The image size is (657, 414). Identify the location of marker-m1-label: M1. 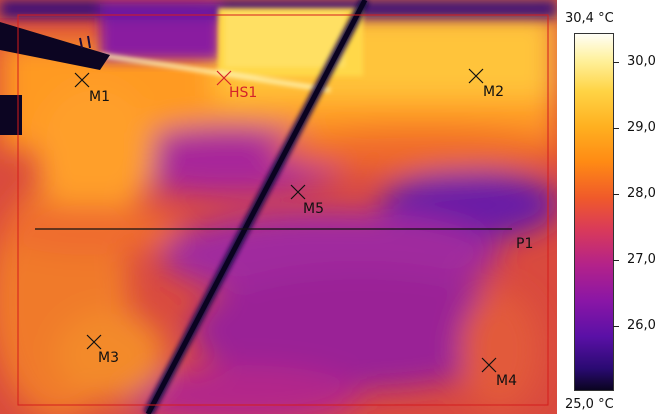
(99, 97).